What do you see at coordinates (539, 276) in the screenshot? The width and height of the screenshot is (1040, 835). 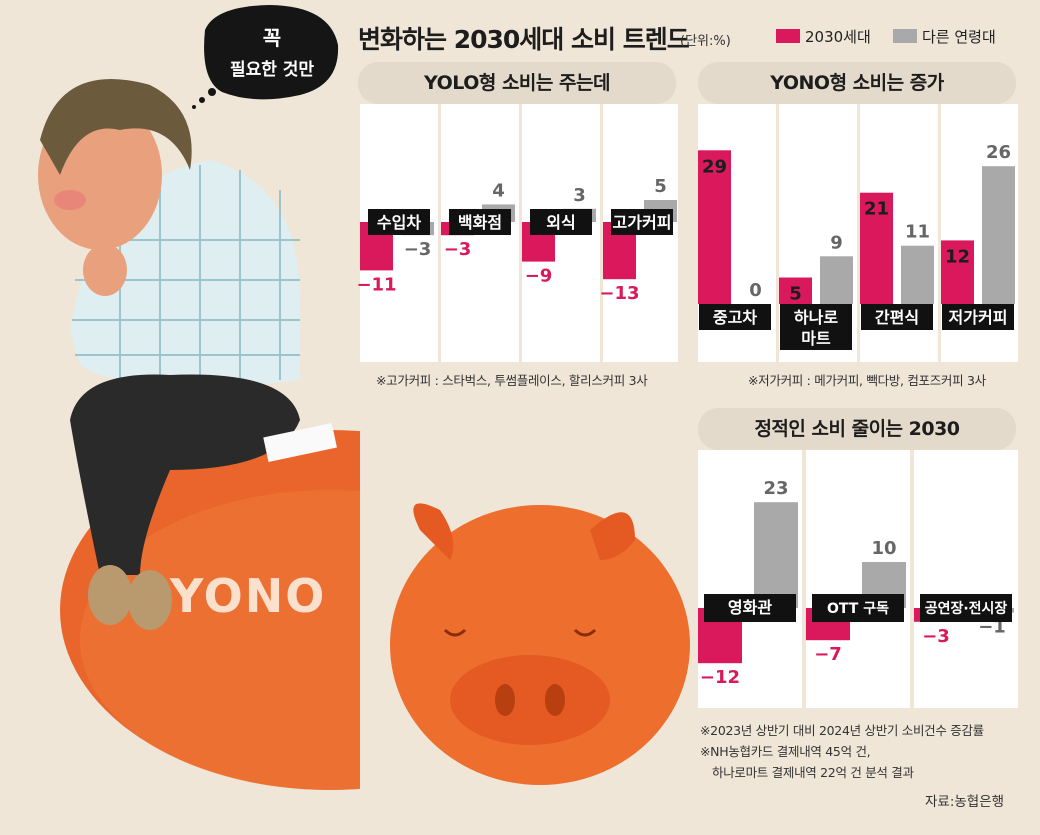 I see `data-label: −9` at bounding box center [539, 276].